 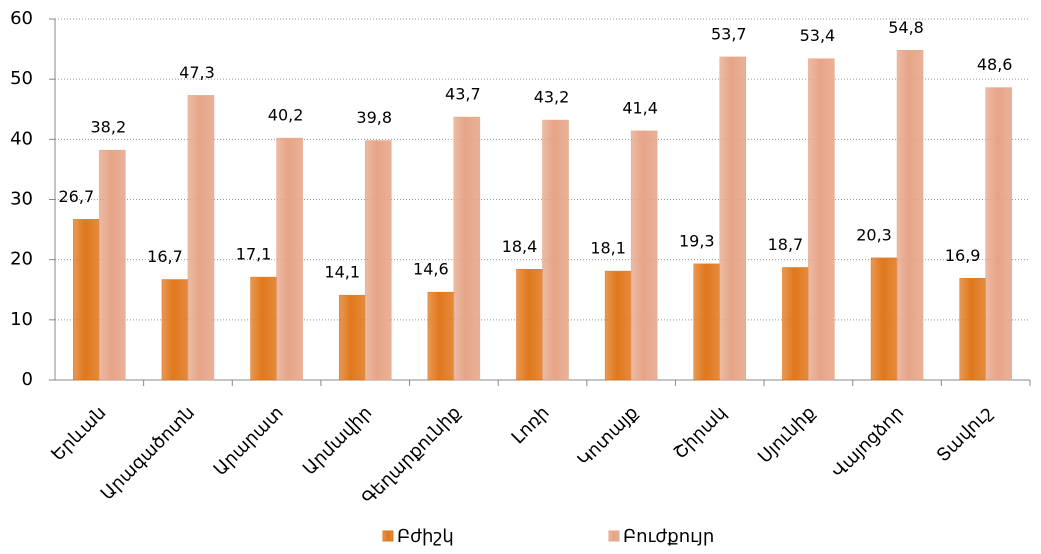 What do you see at coordinates (906, 27) in the screenshot?
I see `value-label: 54,8` at bounding box center [906, 27].